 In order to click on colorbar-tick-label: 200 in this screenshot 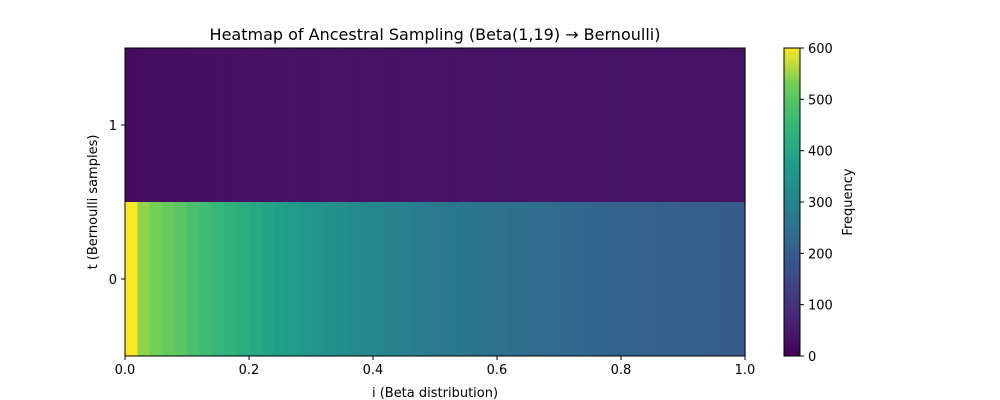, I will do `click(820, 254)`.